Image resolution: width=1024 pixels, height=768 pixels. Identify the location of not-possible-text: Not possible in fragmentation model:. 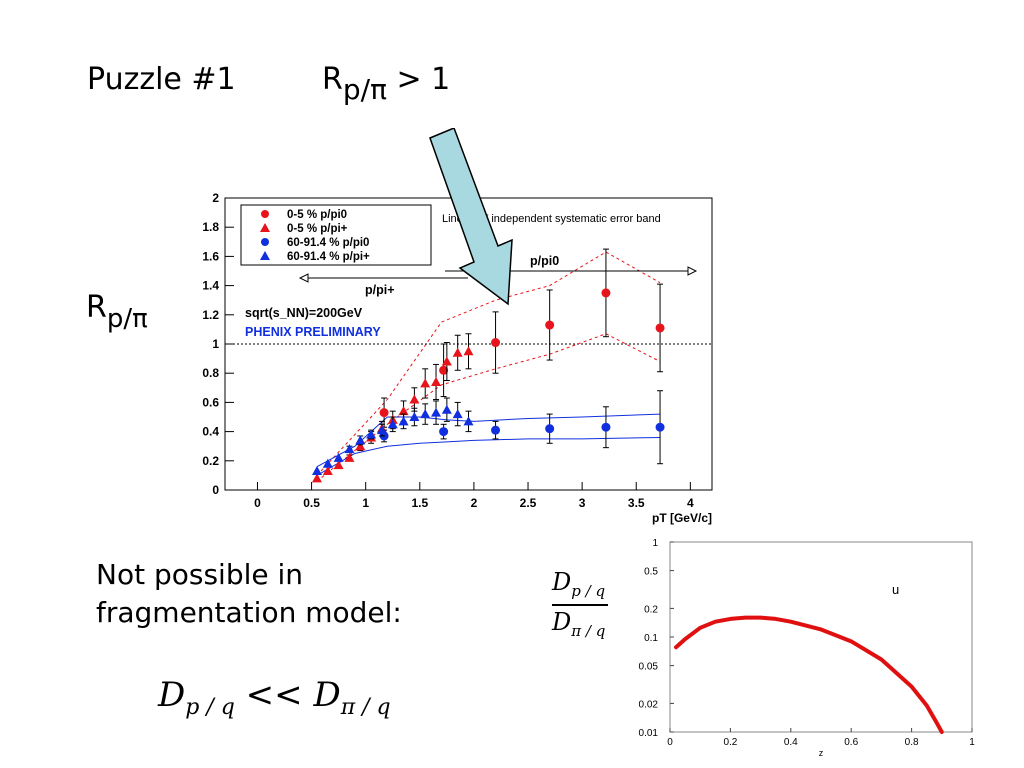
(249, 594).